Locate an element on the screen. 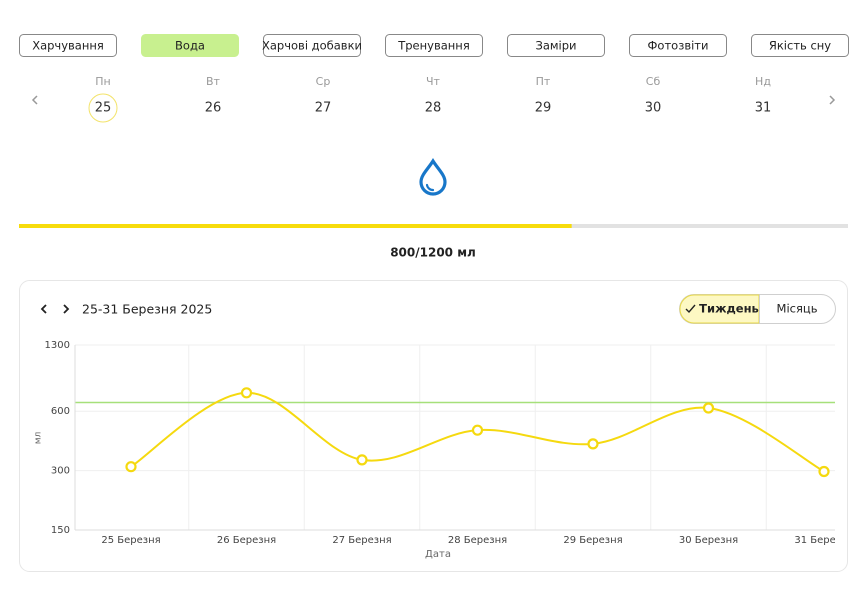 Image resolution: width=867 pixels, height=606 pixels. selected-day is located at coordinates (103, 108).